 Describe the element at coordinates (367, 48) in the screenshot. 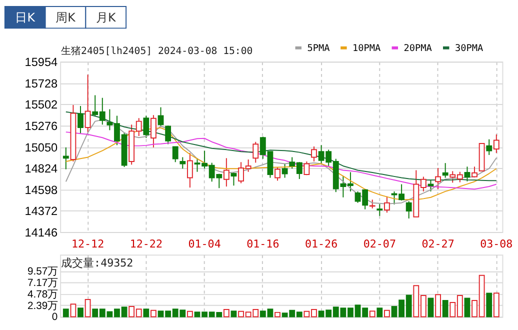

I see `legend-label: 10PMA` at that location.